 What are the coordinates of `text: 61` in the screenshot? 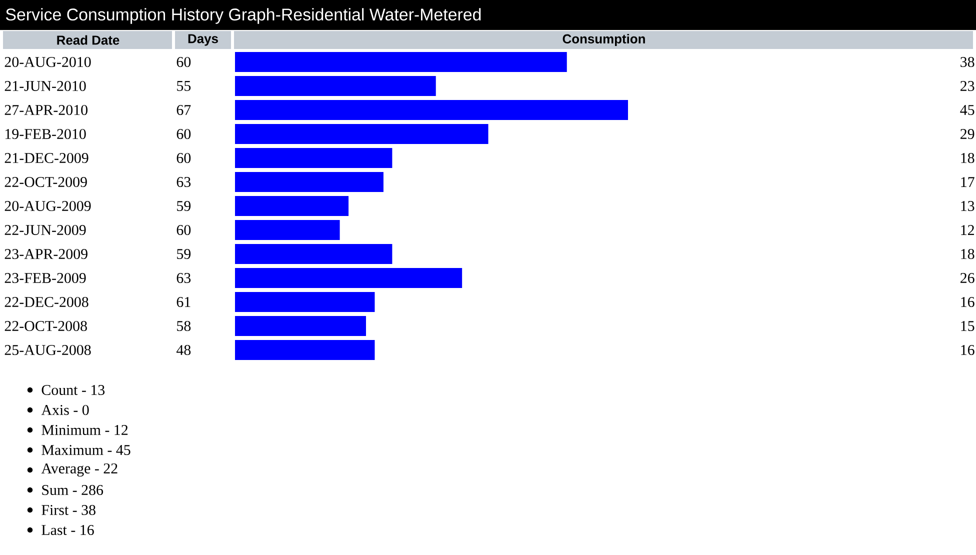 It's located at (183, 302).